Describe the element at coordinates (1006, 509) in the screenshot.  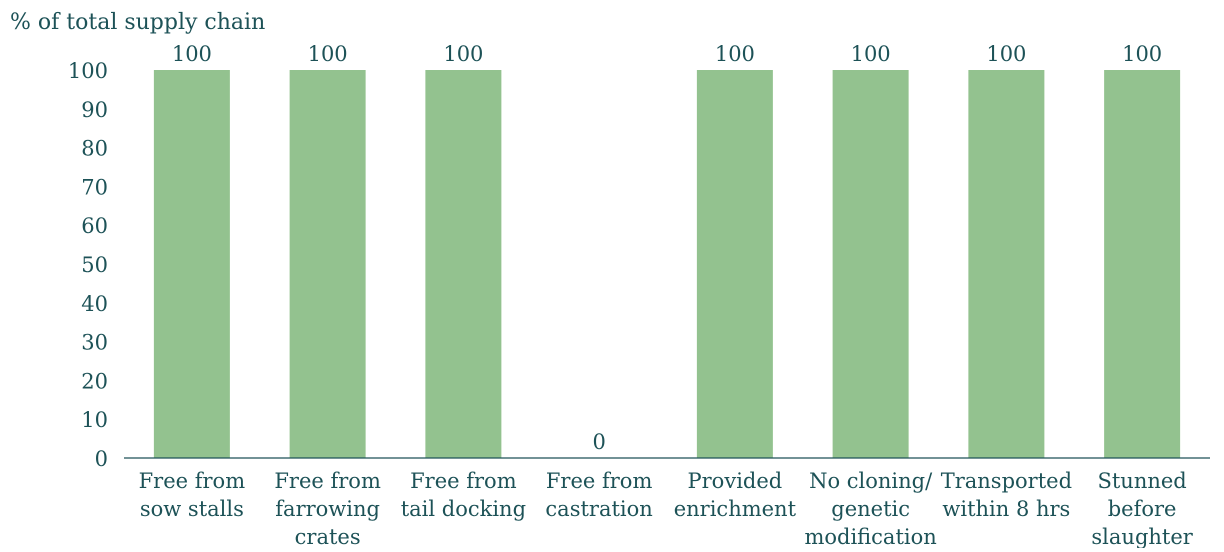
I see `x-tick-label: within 8 hrs` at that location.